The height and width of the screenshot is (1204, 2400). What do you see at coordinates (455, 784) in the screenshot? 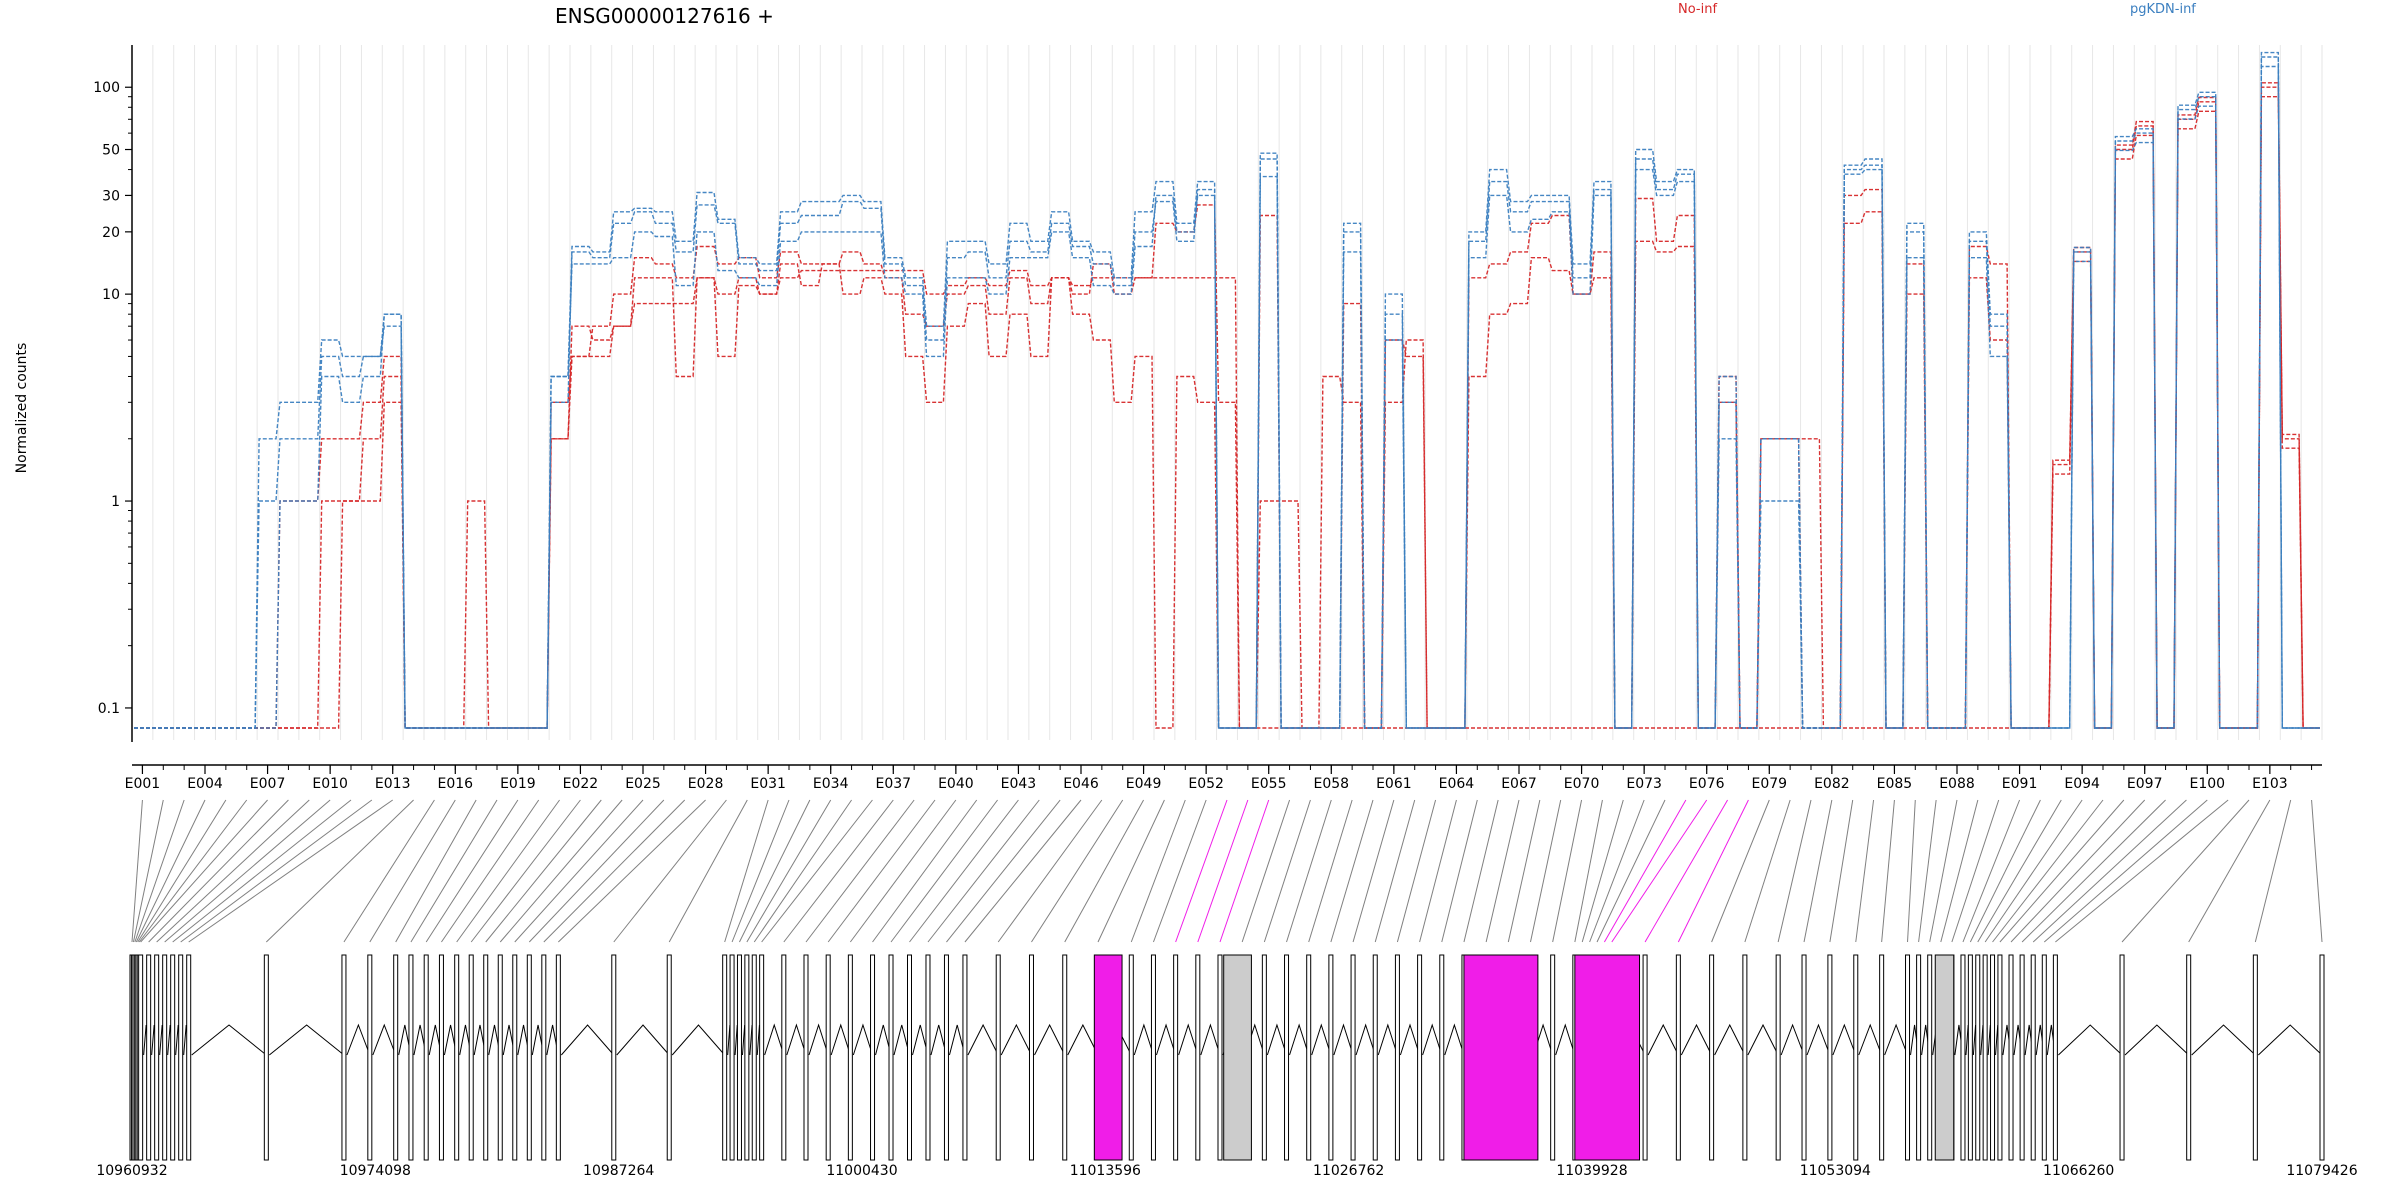
I see `exon-tick-label: E016` at bounding box center [455, 784].